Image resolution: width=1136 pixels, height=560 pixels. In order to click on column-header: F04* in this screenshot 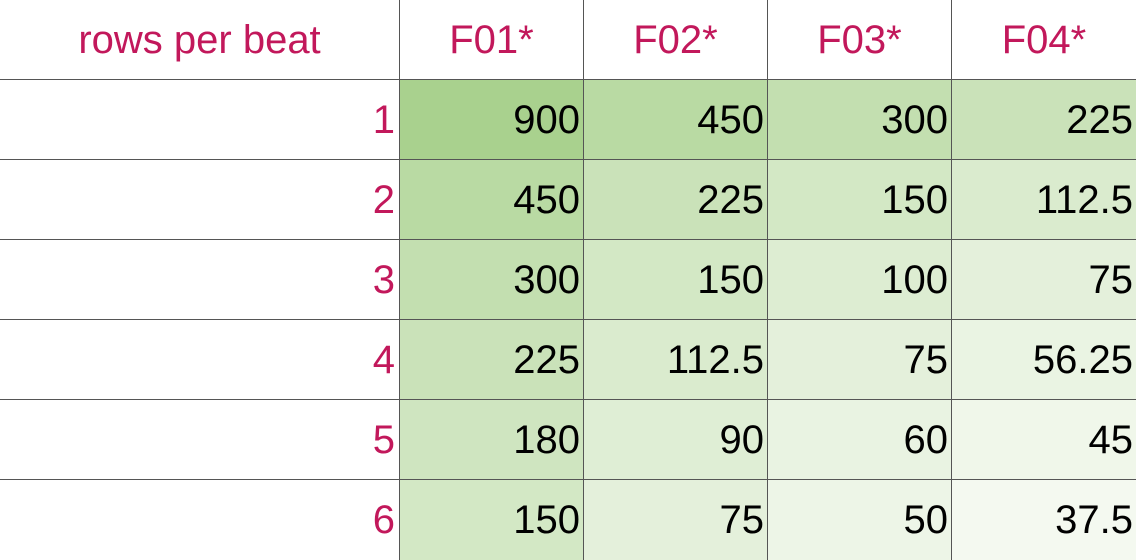, I will do `click(1044, 40)`.